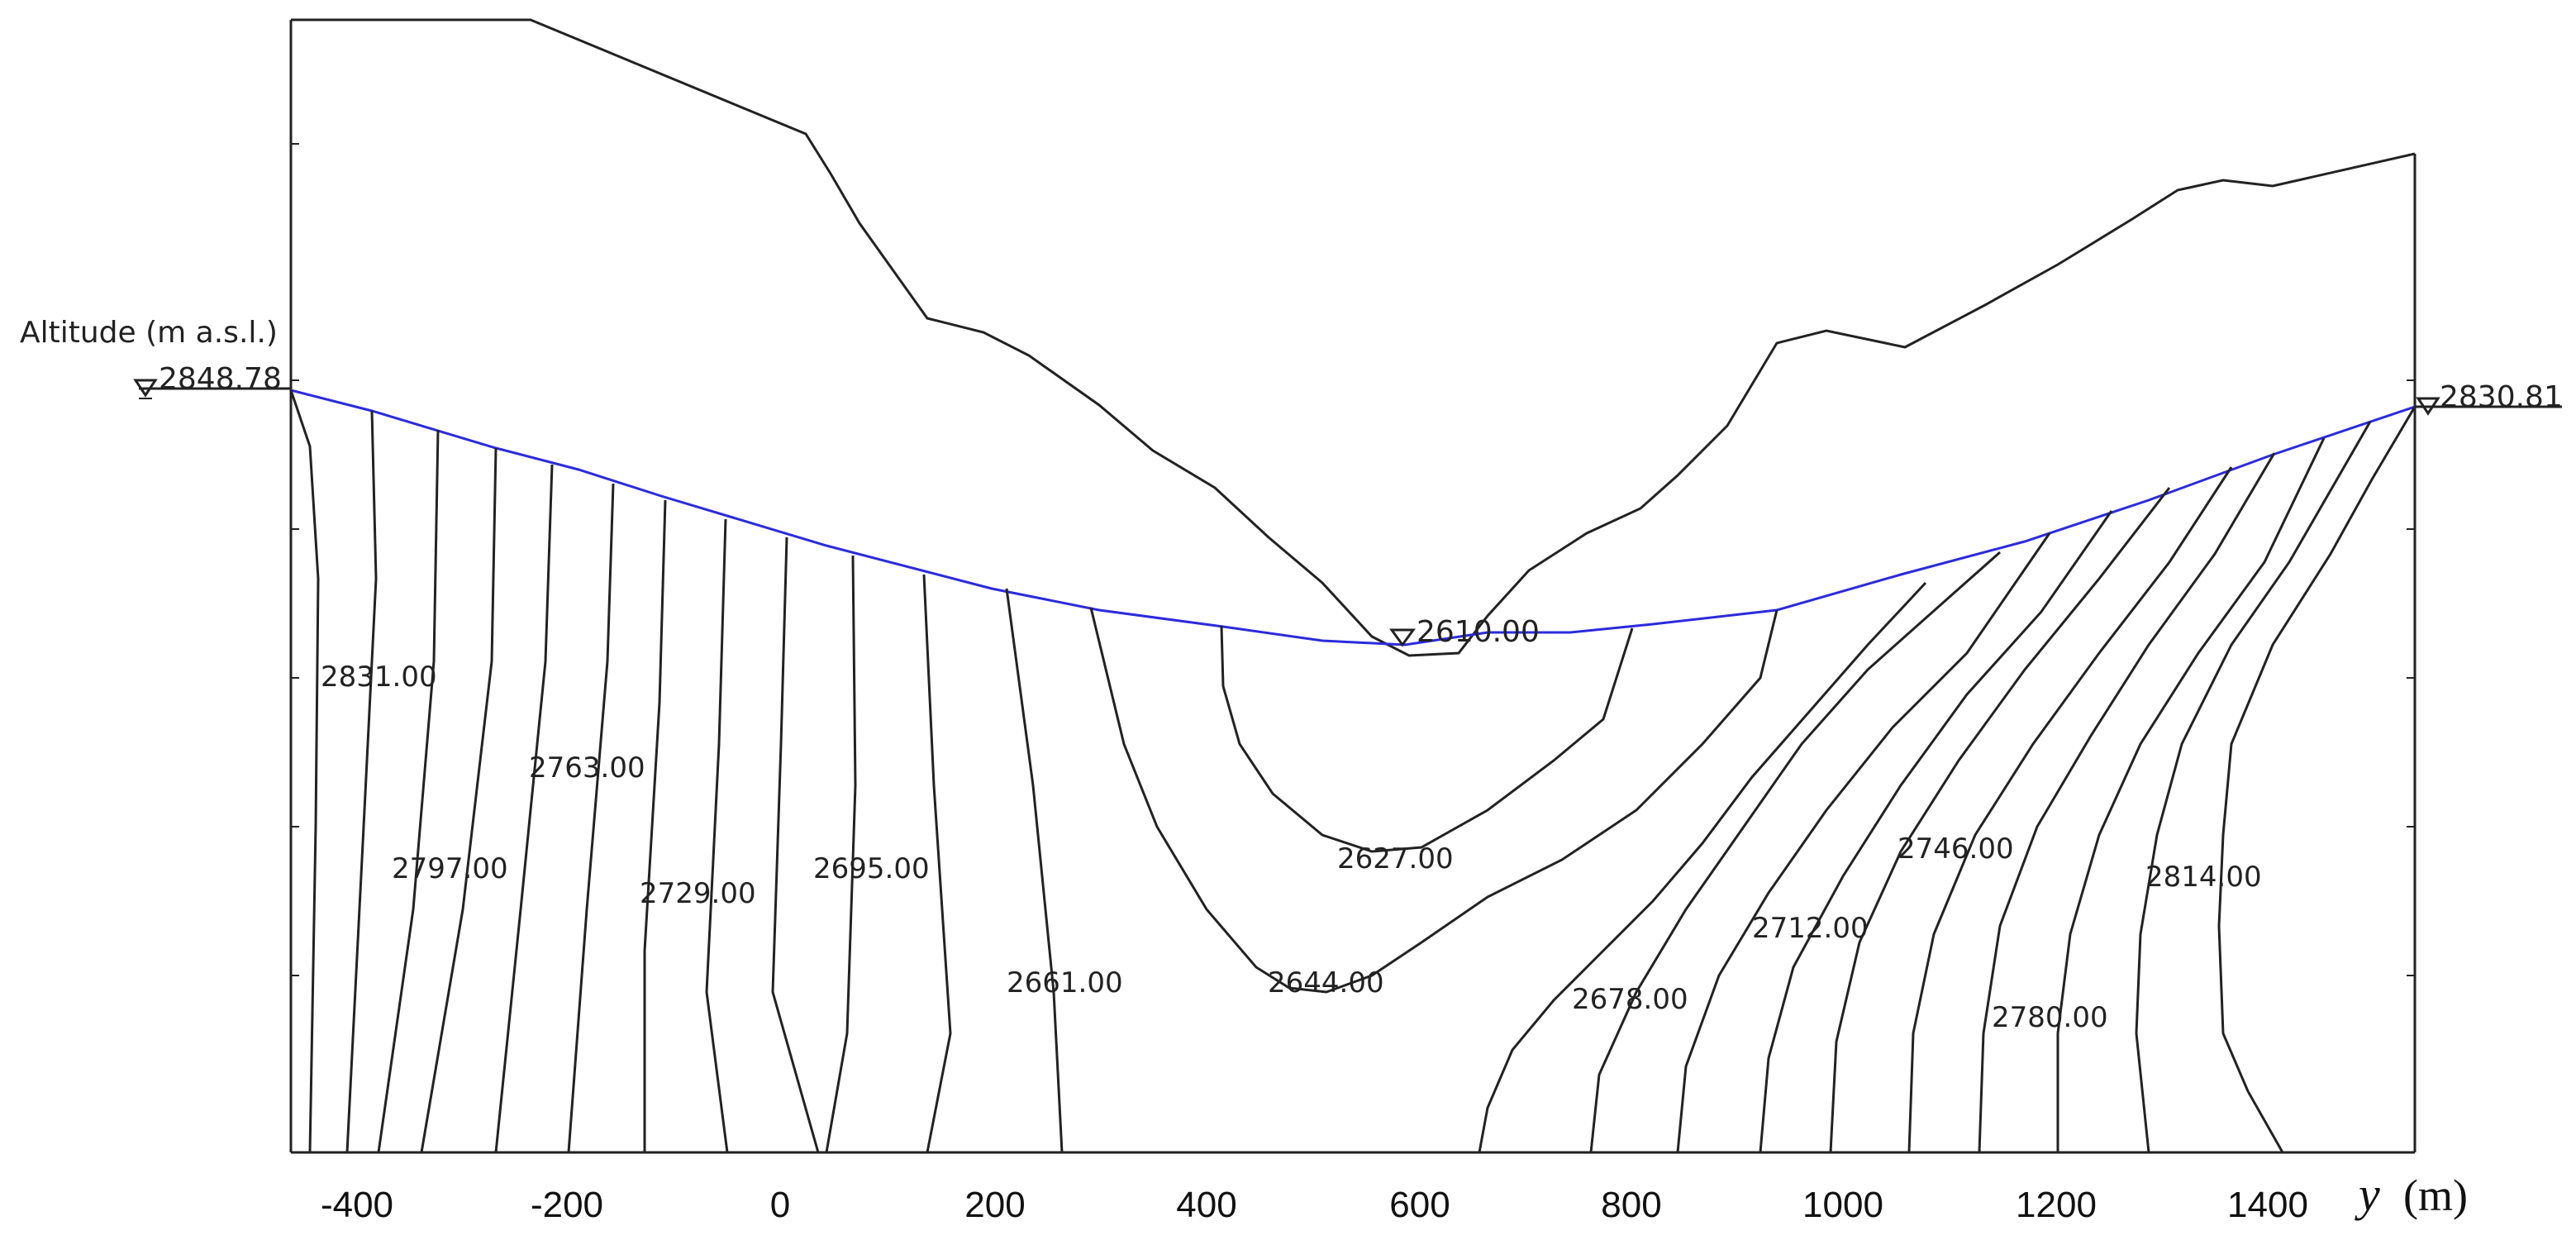 The width and height of the screenshot is (2576, 1245). Describe the element at coordinates (1956, 849) in the screenshot. I see `svg-text: 2746.00` at that location.